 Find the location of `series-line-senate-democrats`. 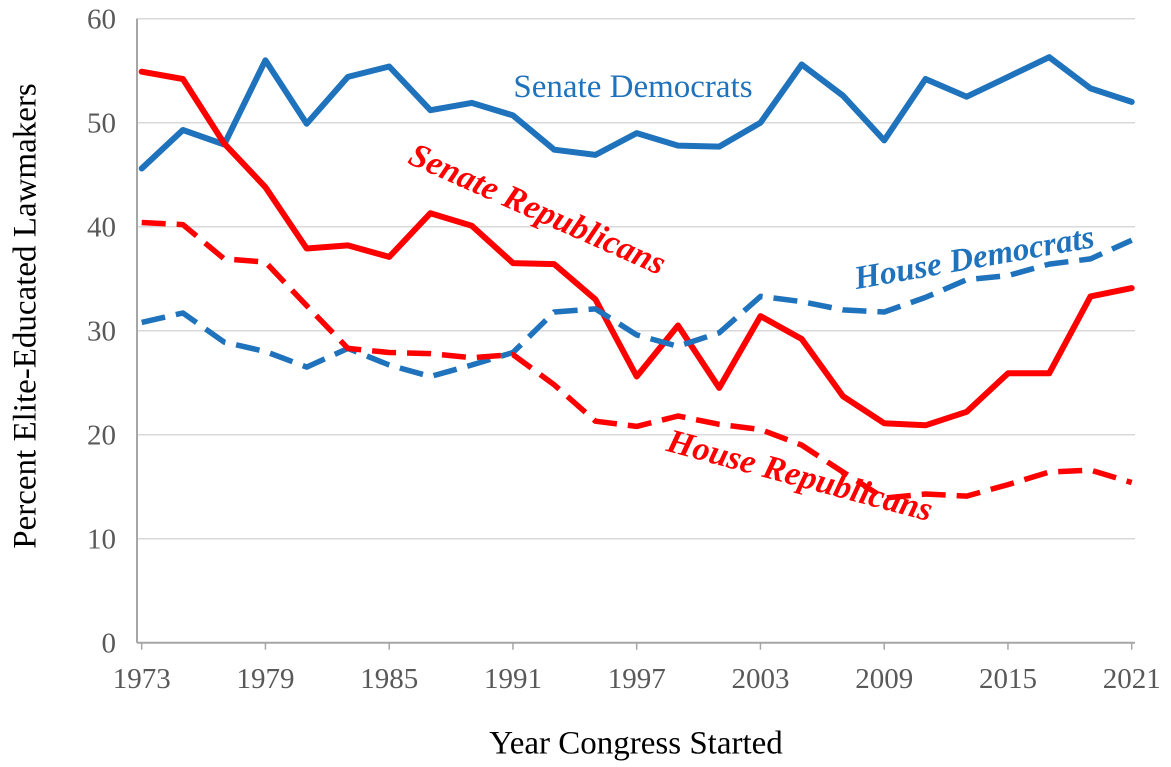

series-line-senate-democrats is located at coordinates (636, 113).